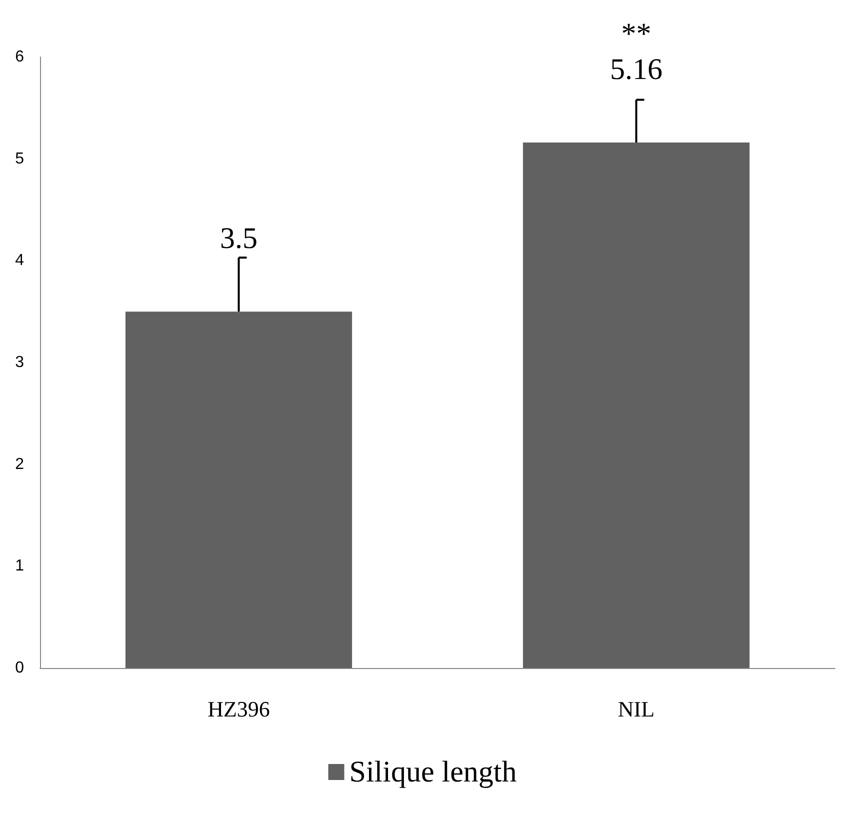 This screenshot has width=845, height=817. What do you see at coordinates (636, 33) in the screenshot?
I see `annotation: **` at bounding box center [636, 33].